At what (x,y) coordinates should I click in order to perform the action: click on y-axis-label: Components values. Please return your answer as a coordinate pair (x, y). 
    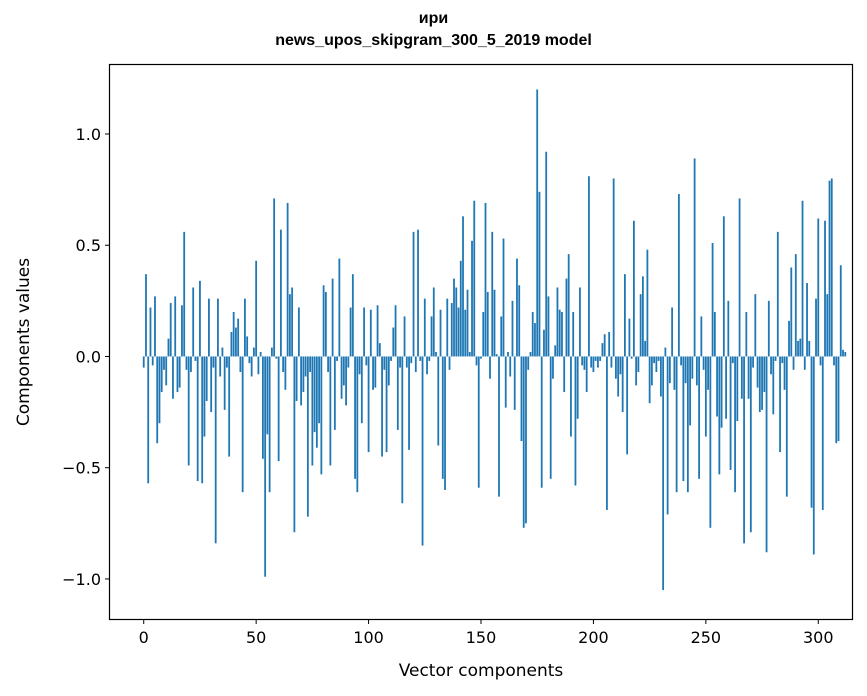
    Looking at the image, I should click on (24, 342).